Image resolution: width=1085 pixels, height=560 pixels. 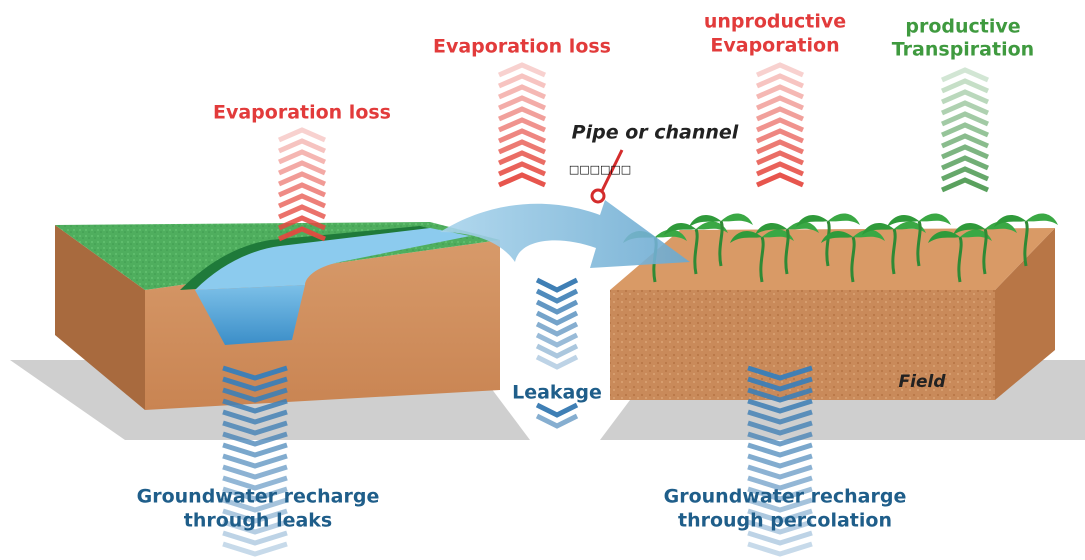 What do you see at coordinates (302, 113) in the screenshot?
I see `label: Evaporation loss` at bounding box center [302, 113].